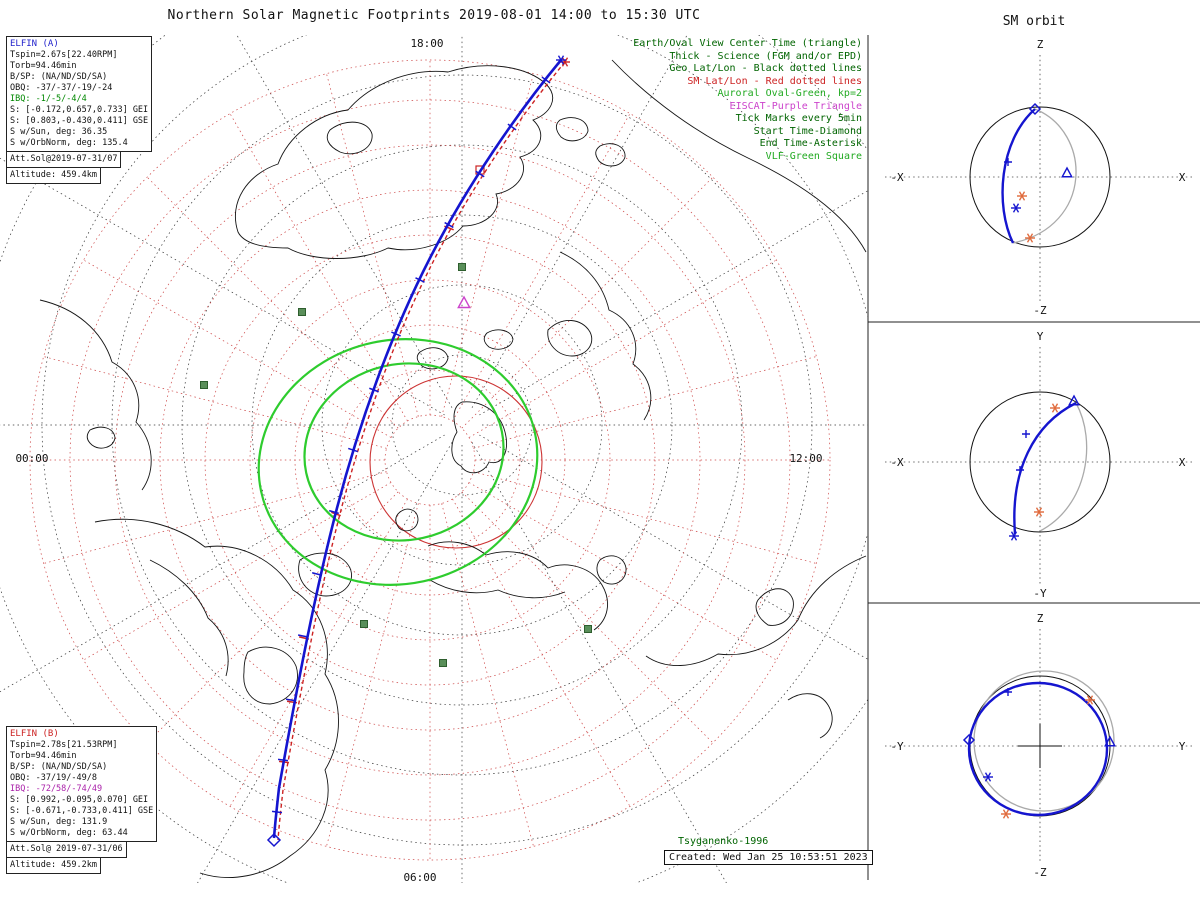 The height and width of the screenshot is (900, 1200). What do you see at coordinates (59, 132) in the screenshot?
I see `elfin-a-line: S w/Sun, deg: 36.35` at bounding box center [59, 132].